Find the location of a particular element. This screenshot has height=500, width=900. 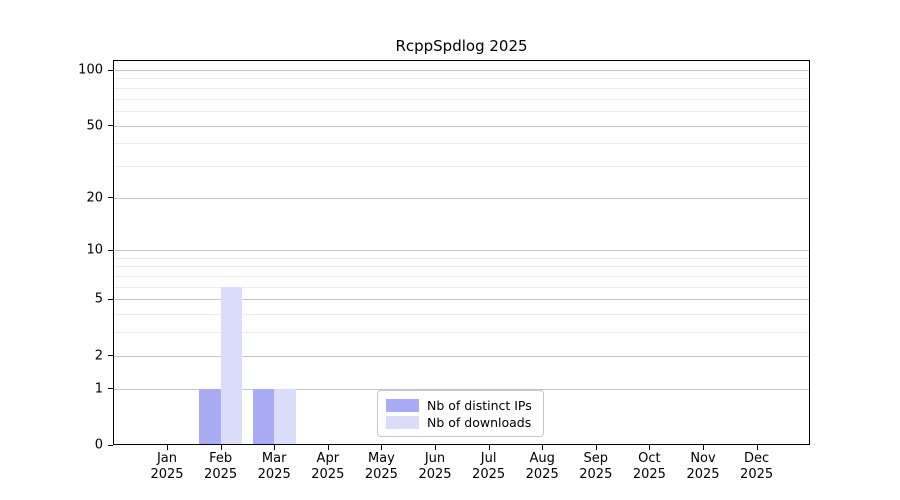

x-tick-label: Jun 2025 is located at coordinates (435, 466).